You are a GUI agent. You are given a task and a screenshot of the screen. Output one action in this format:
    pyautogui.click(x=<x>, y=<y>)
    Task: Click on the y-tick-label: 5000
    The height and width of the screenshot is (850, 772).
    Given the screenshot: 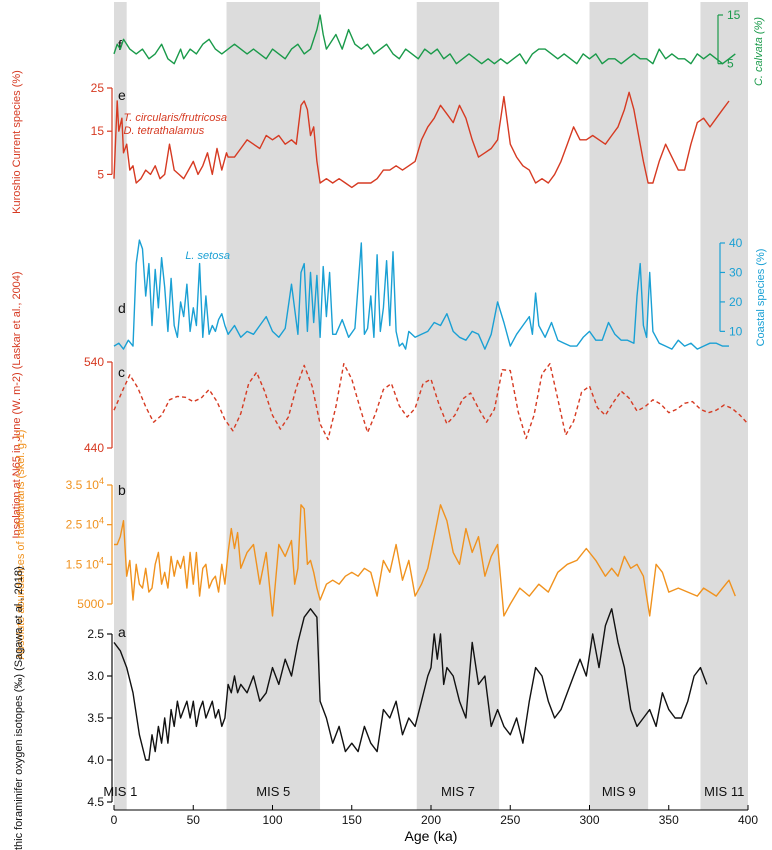 What is the action you would take?
    pyautogui.click(x=90, y=604)
    